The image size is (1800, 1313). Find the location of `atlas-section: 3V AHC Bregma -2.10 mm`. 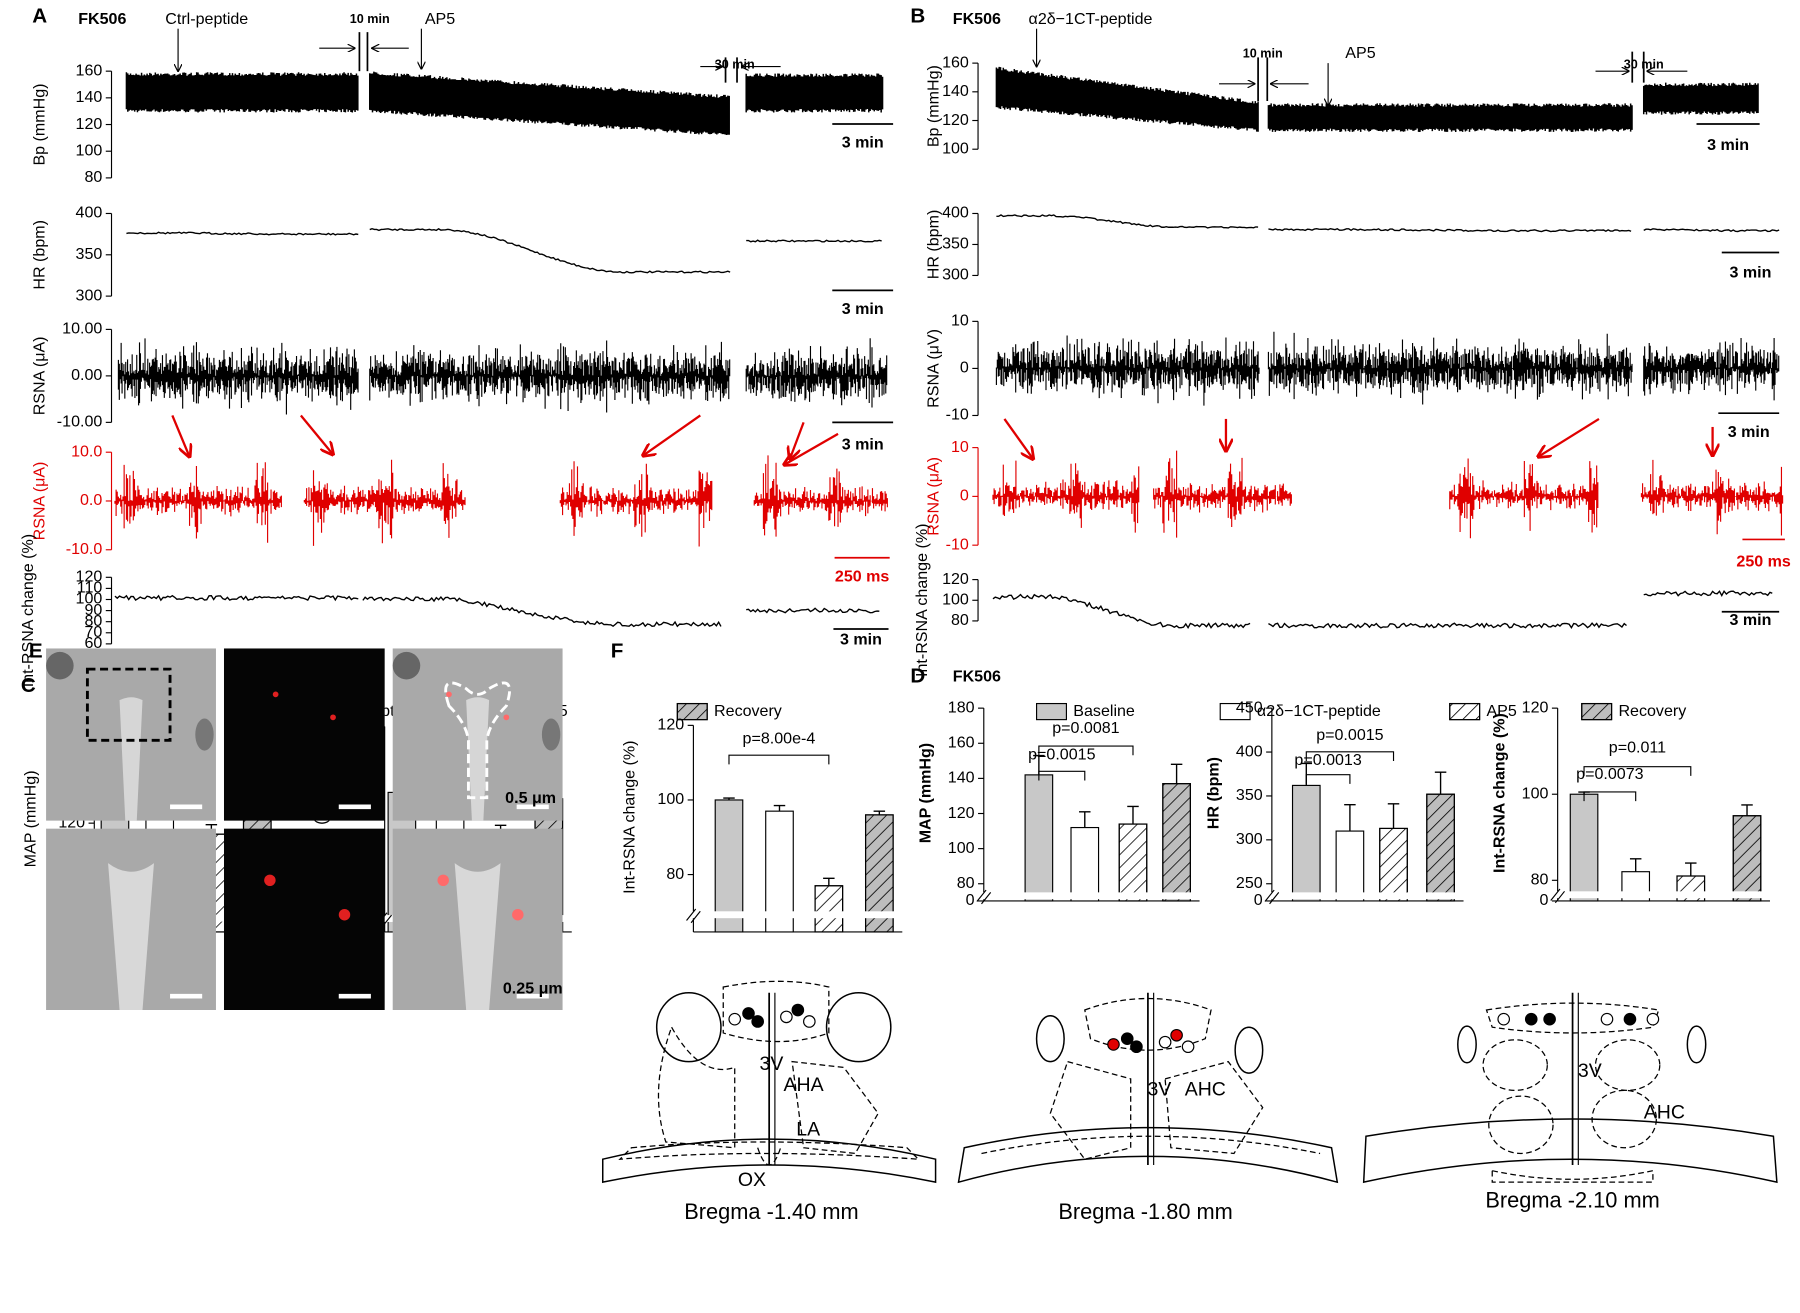

atlas-section: 3V AHC Bregma -2.10 mm is located at coordinates (1570, 1102).